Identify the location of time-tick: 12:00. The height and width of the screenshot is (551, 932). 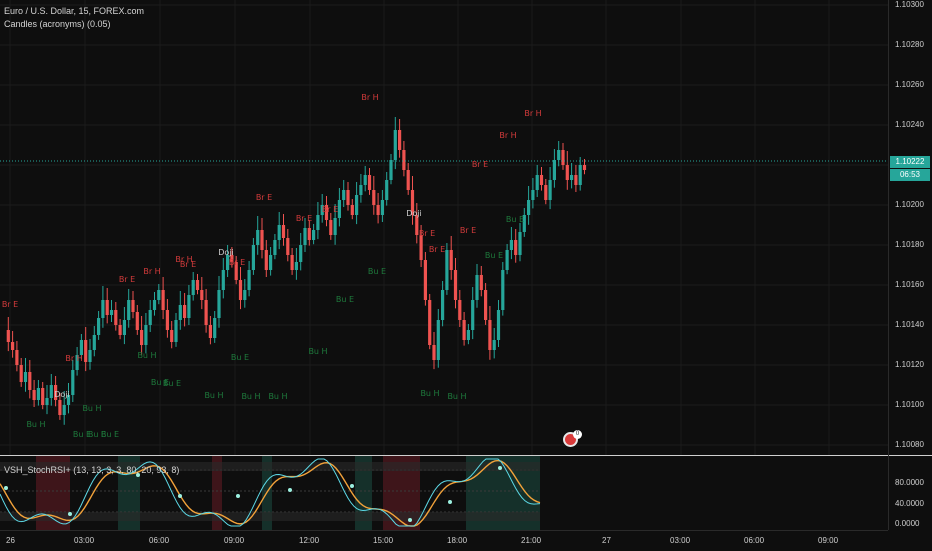
(309, 540).